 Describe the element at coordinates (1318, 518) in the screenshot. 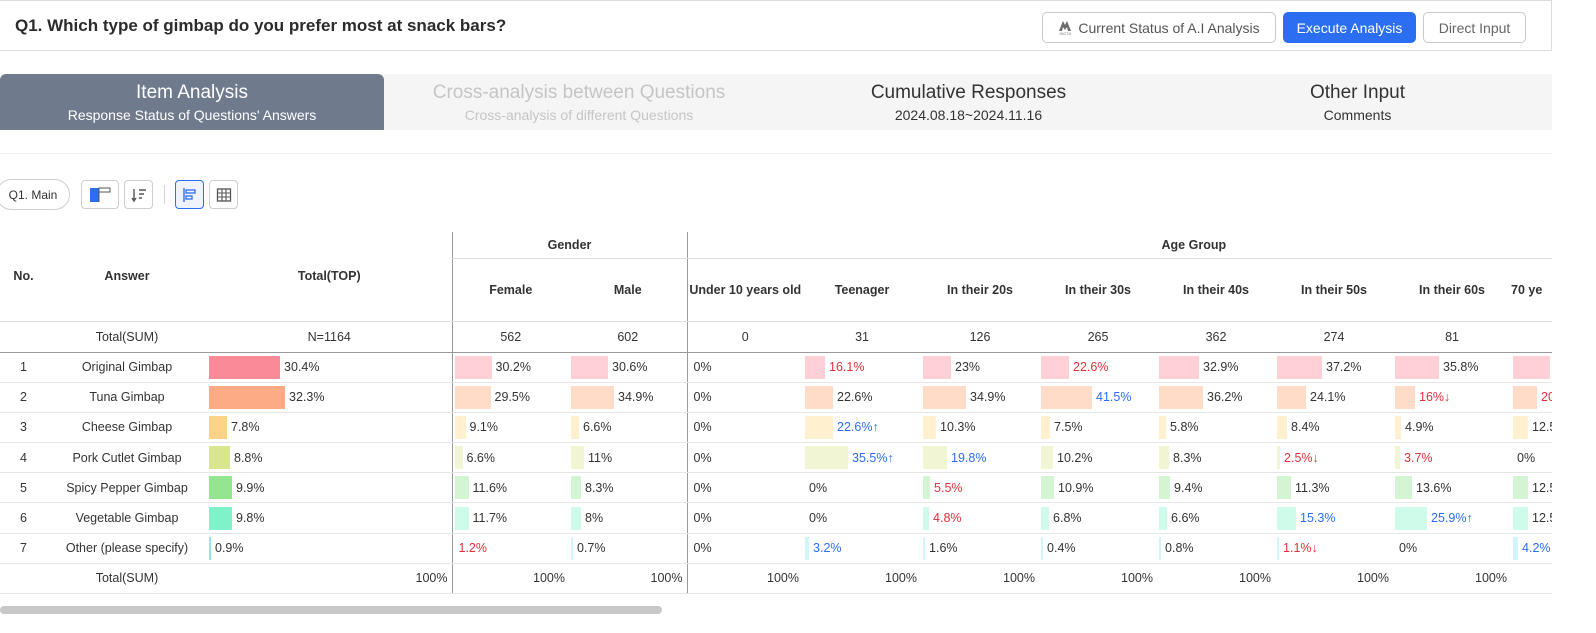

I see `percentage-value: 15.3%` at that location.